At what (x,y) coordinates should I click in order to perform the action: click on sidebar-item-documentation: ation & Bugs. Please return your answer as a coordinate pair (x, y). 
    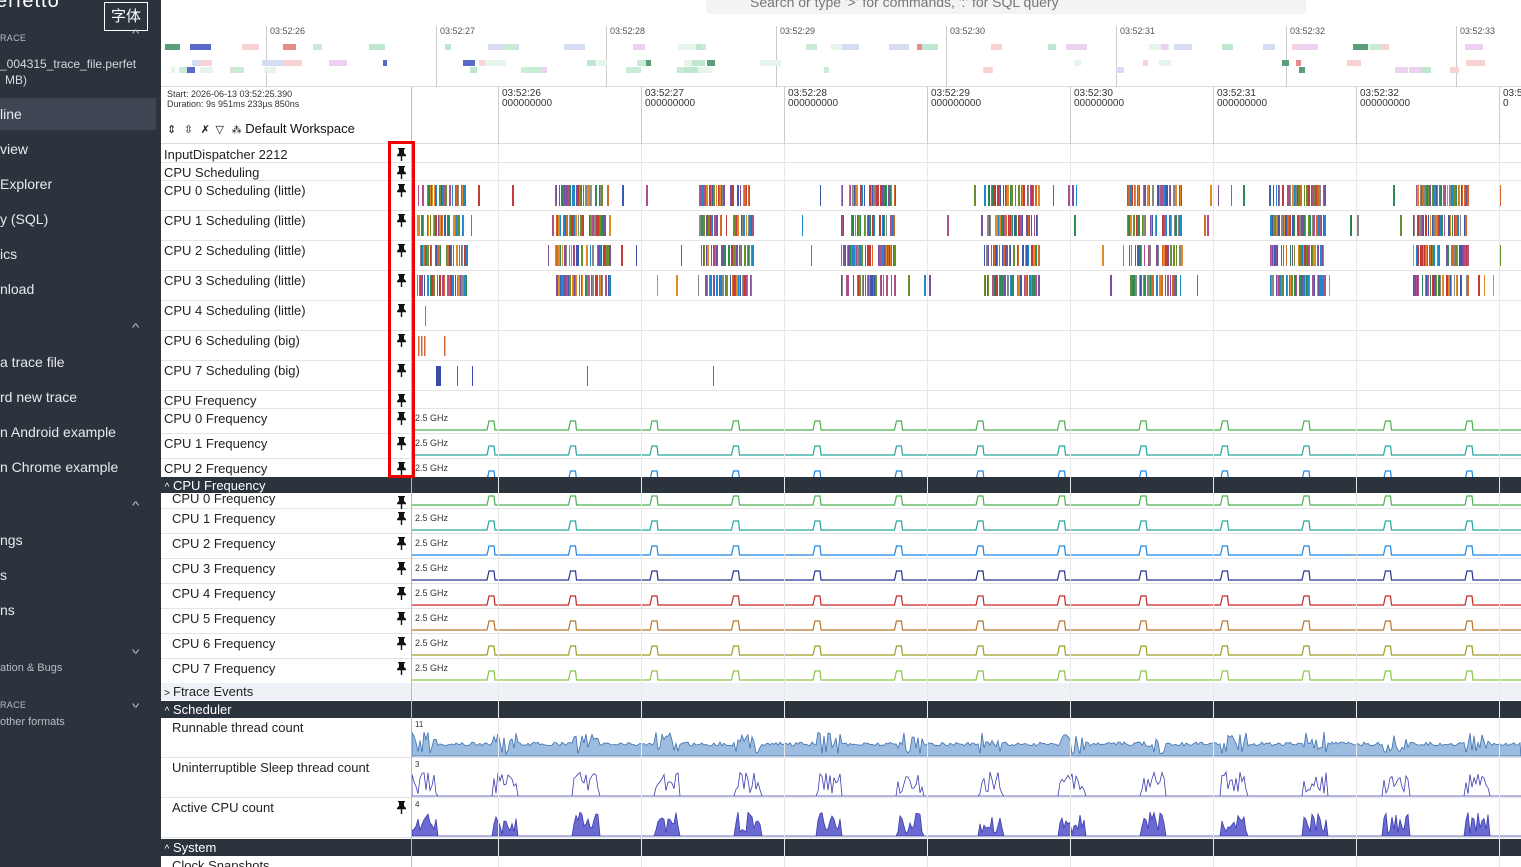
    Looking at the image, I should click on (31, 668).